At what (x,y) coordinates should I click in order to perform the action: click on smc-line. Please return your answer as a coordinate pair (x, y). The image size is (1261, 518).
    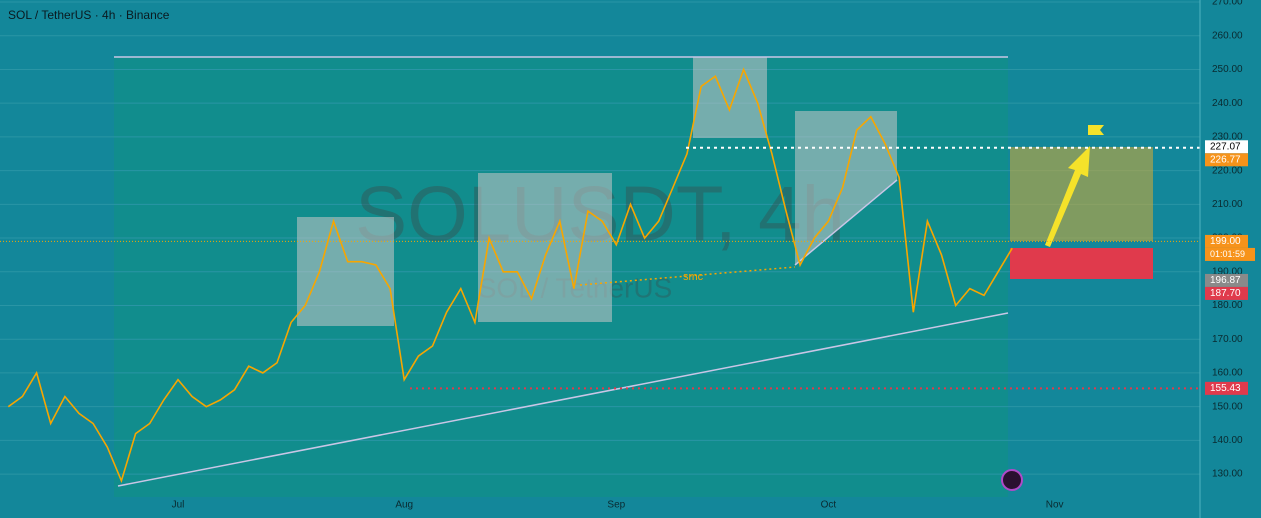
    Looking at the image, I should click on (687, 276).